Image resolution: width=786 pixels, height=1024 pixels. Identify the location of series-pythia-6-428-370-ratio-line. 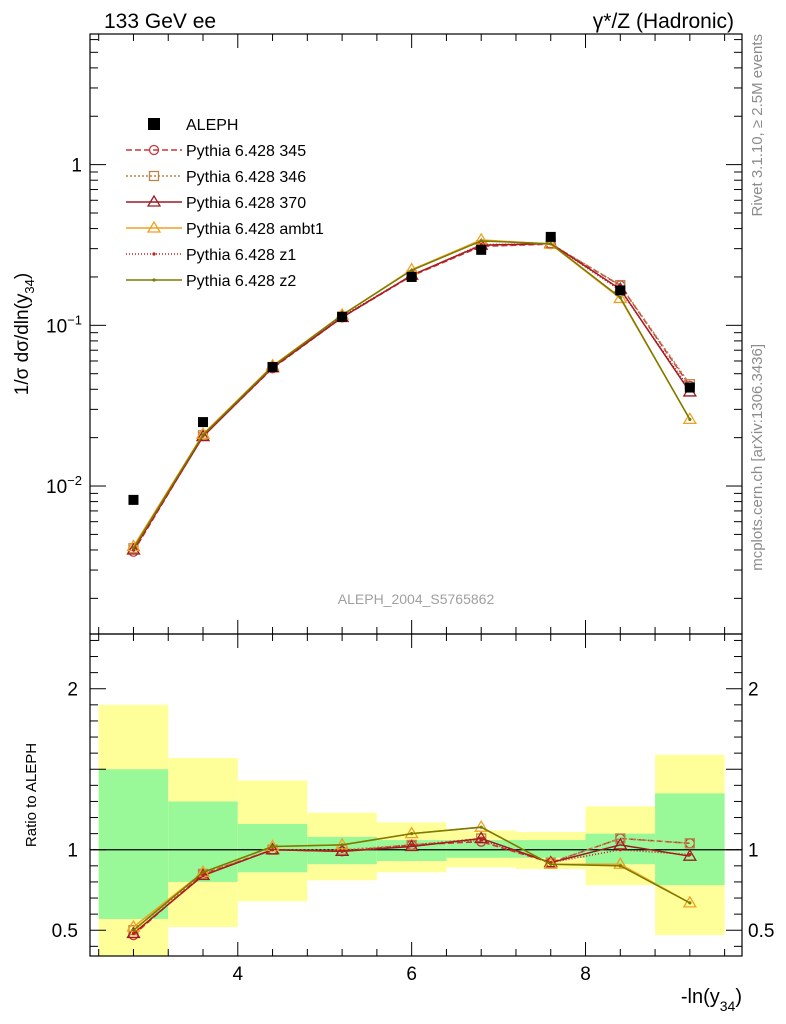
(411, 886).